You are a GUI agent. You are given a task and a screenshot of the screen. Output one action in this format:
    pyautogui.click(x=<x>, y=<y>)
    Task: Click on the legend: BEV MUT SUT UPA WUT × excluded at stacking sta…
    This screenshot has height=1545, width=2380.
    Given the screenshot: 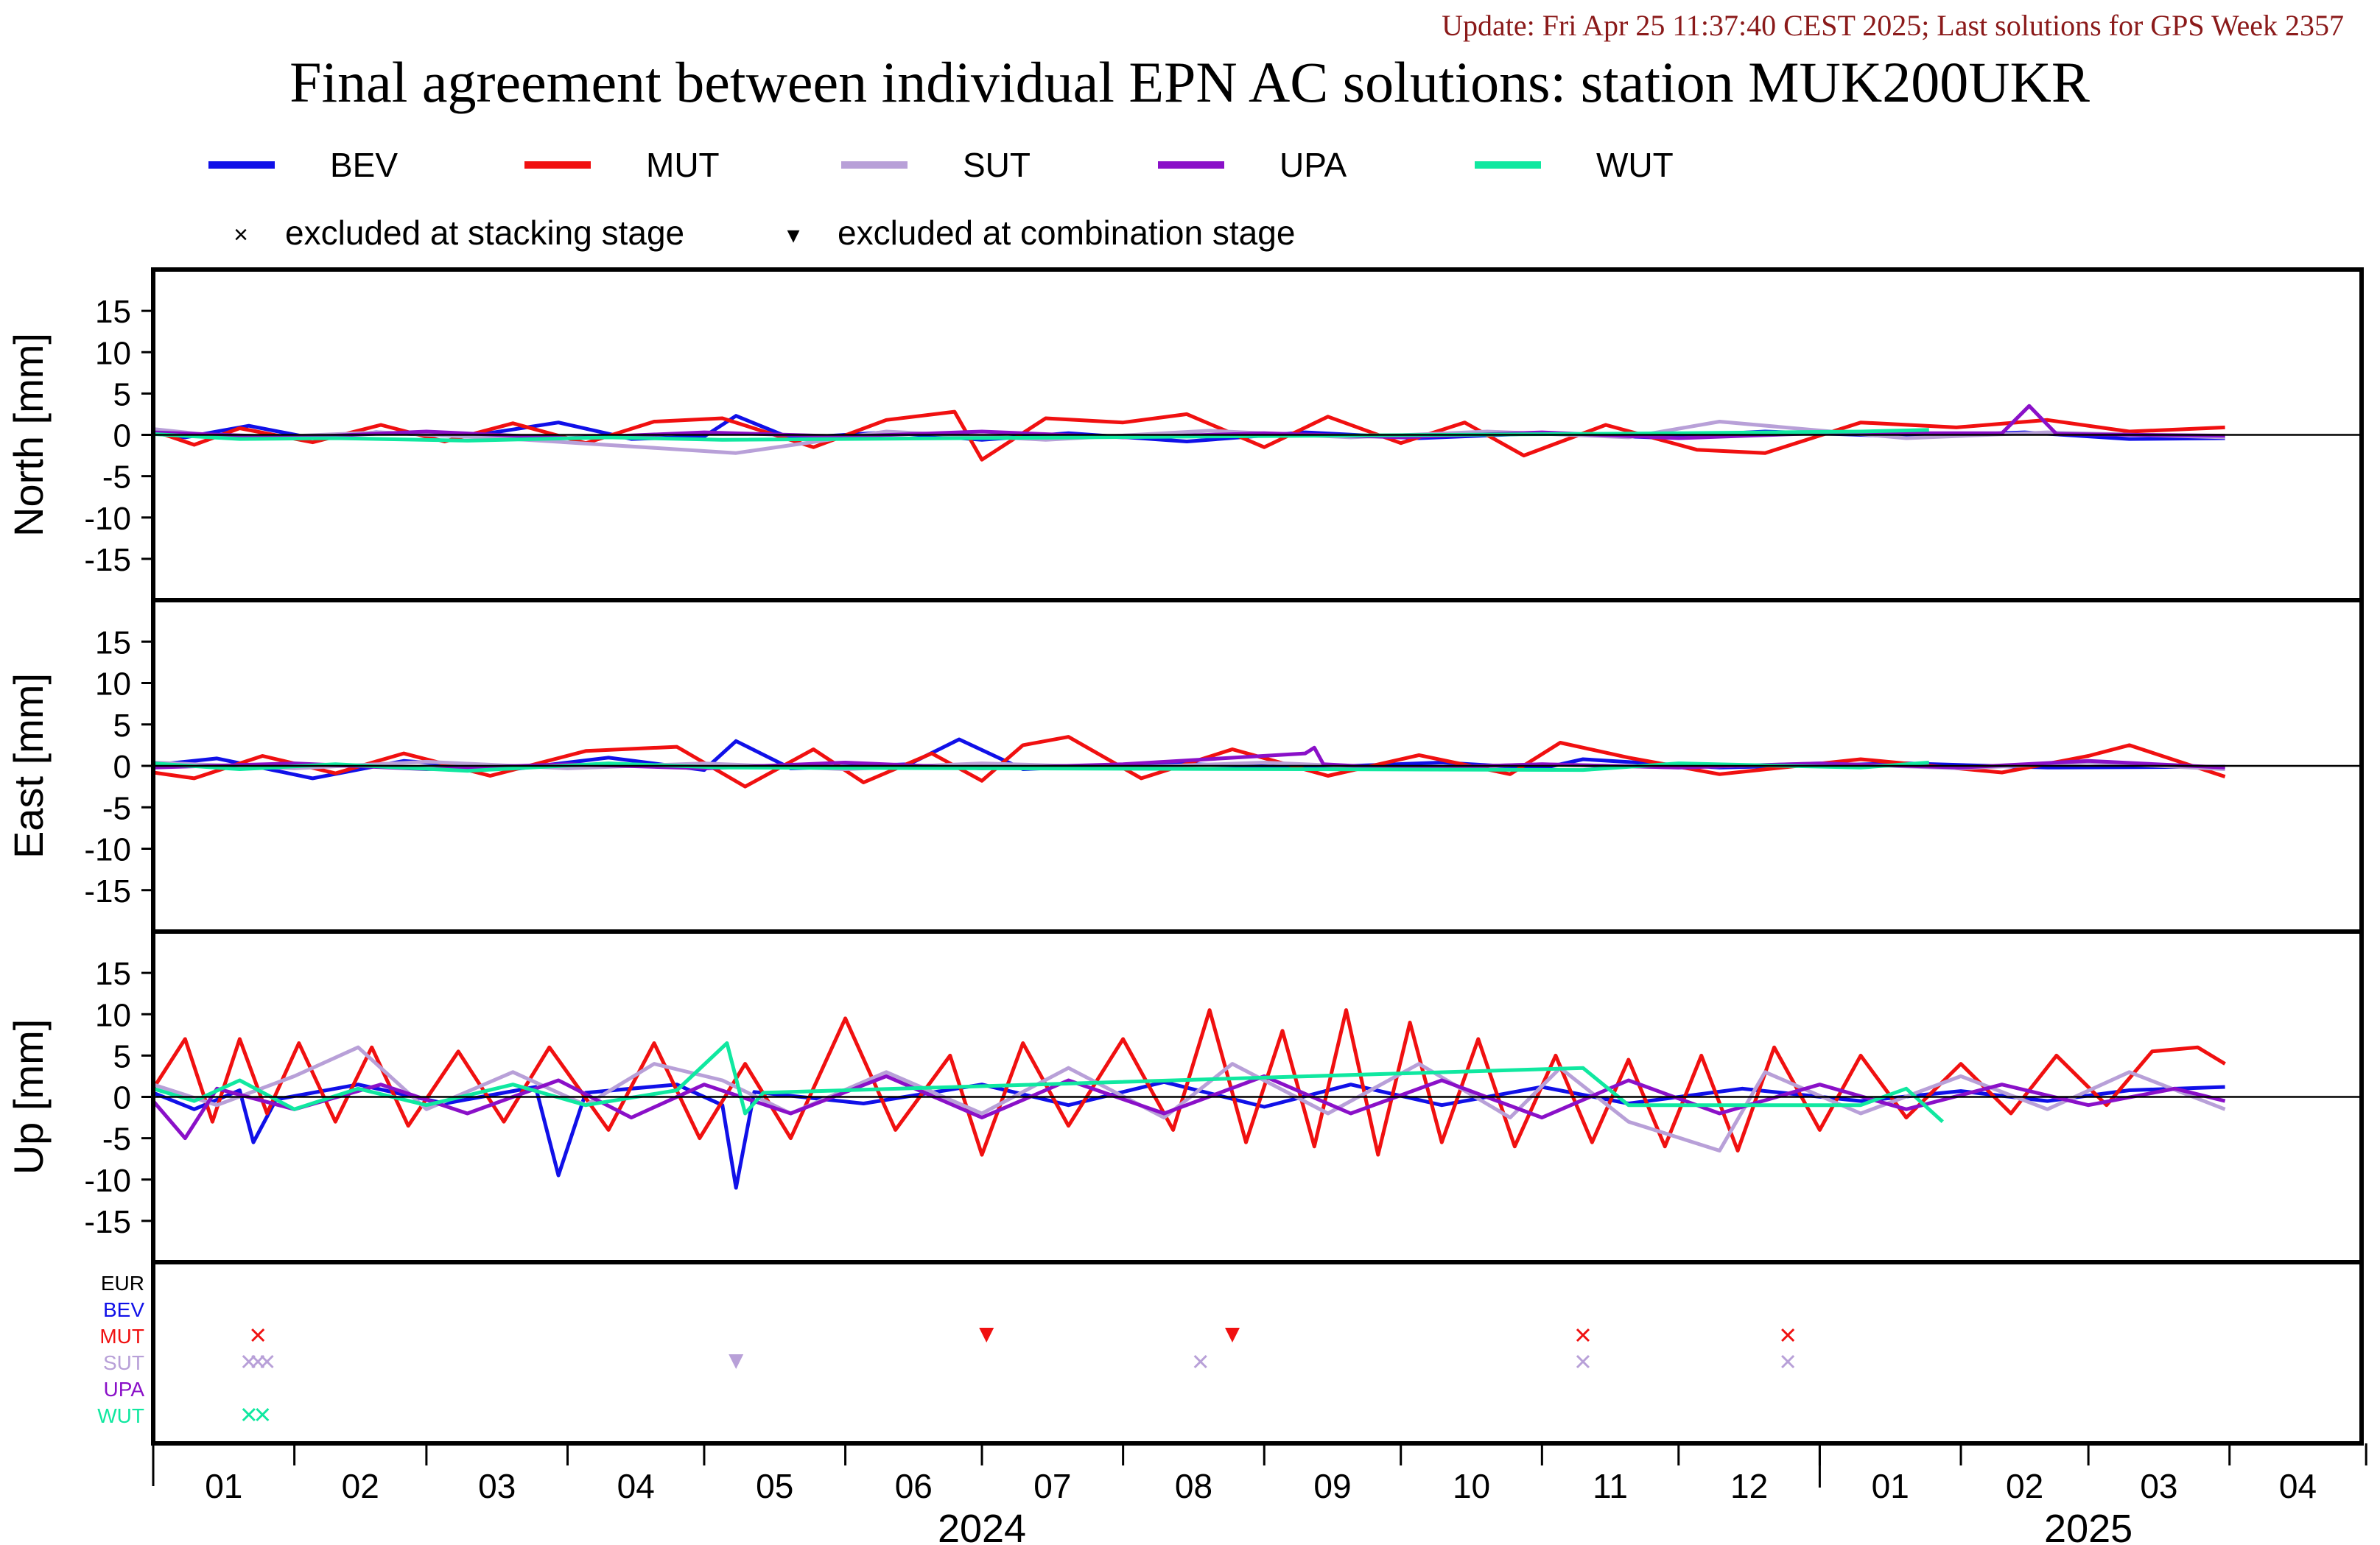 What is the action you would take?
    pyautogui.click(x=941, y=199)
    